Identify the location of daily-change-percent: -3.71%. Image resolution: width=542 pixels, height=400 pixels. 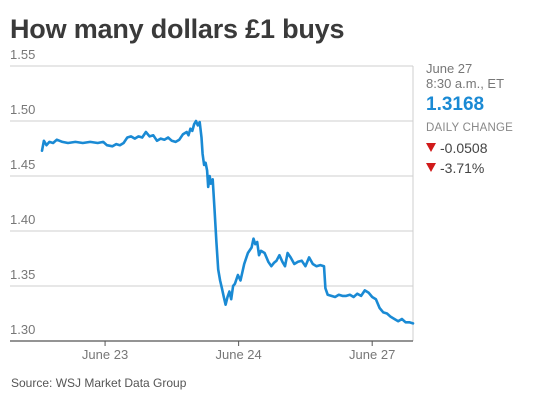
(462, 168).